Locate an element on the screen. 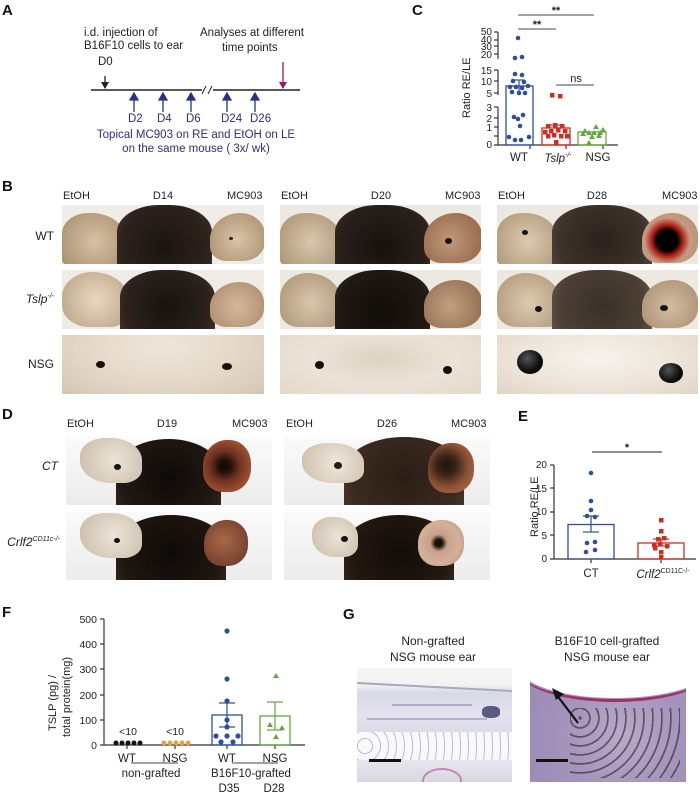 The height and width of the screenshot is (796, 700). b-row-tslp-text: Tslp is located at coordinates (36, 299).